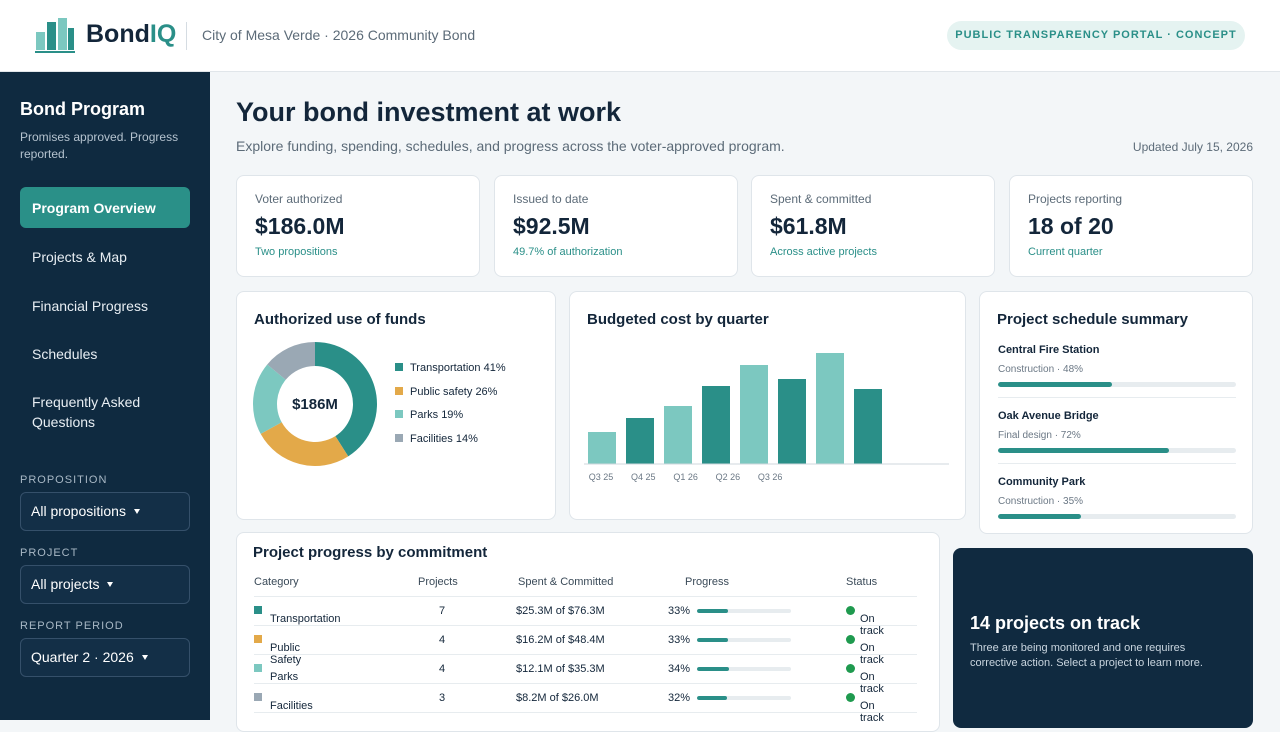  I want to click on column-header: Status, so click(862, 582).